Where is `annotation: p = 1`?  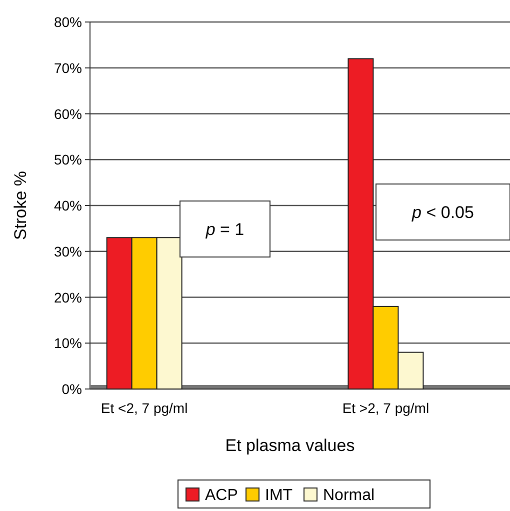 annotation: p = 1 is located at coordinates (224, 229).